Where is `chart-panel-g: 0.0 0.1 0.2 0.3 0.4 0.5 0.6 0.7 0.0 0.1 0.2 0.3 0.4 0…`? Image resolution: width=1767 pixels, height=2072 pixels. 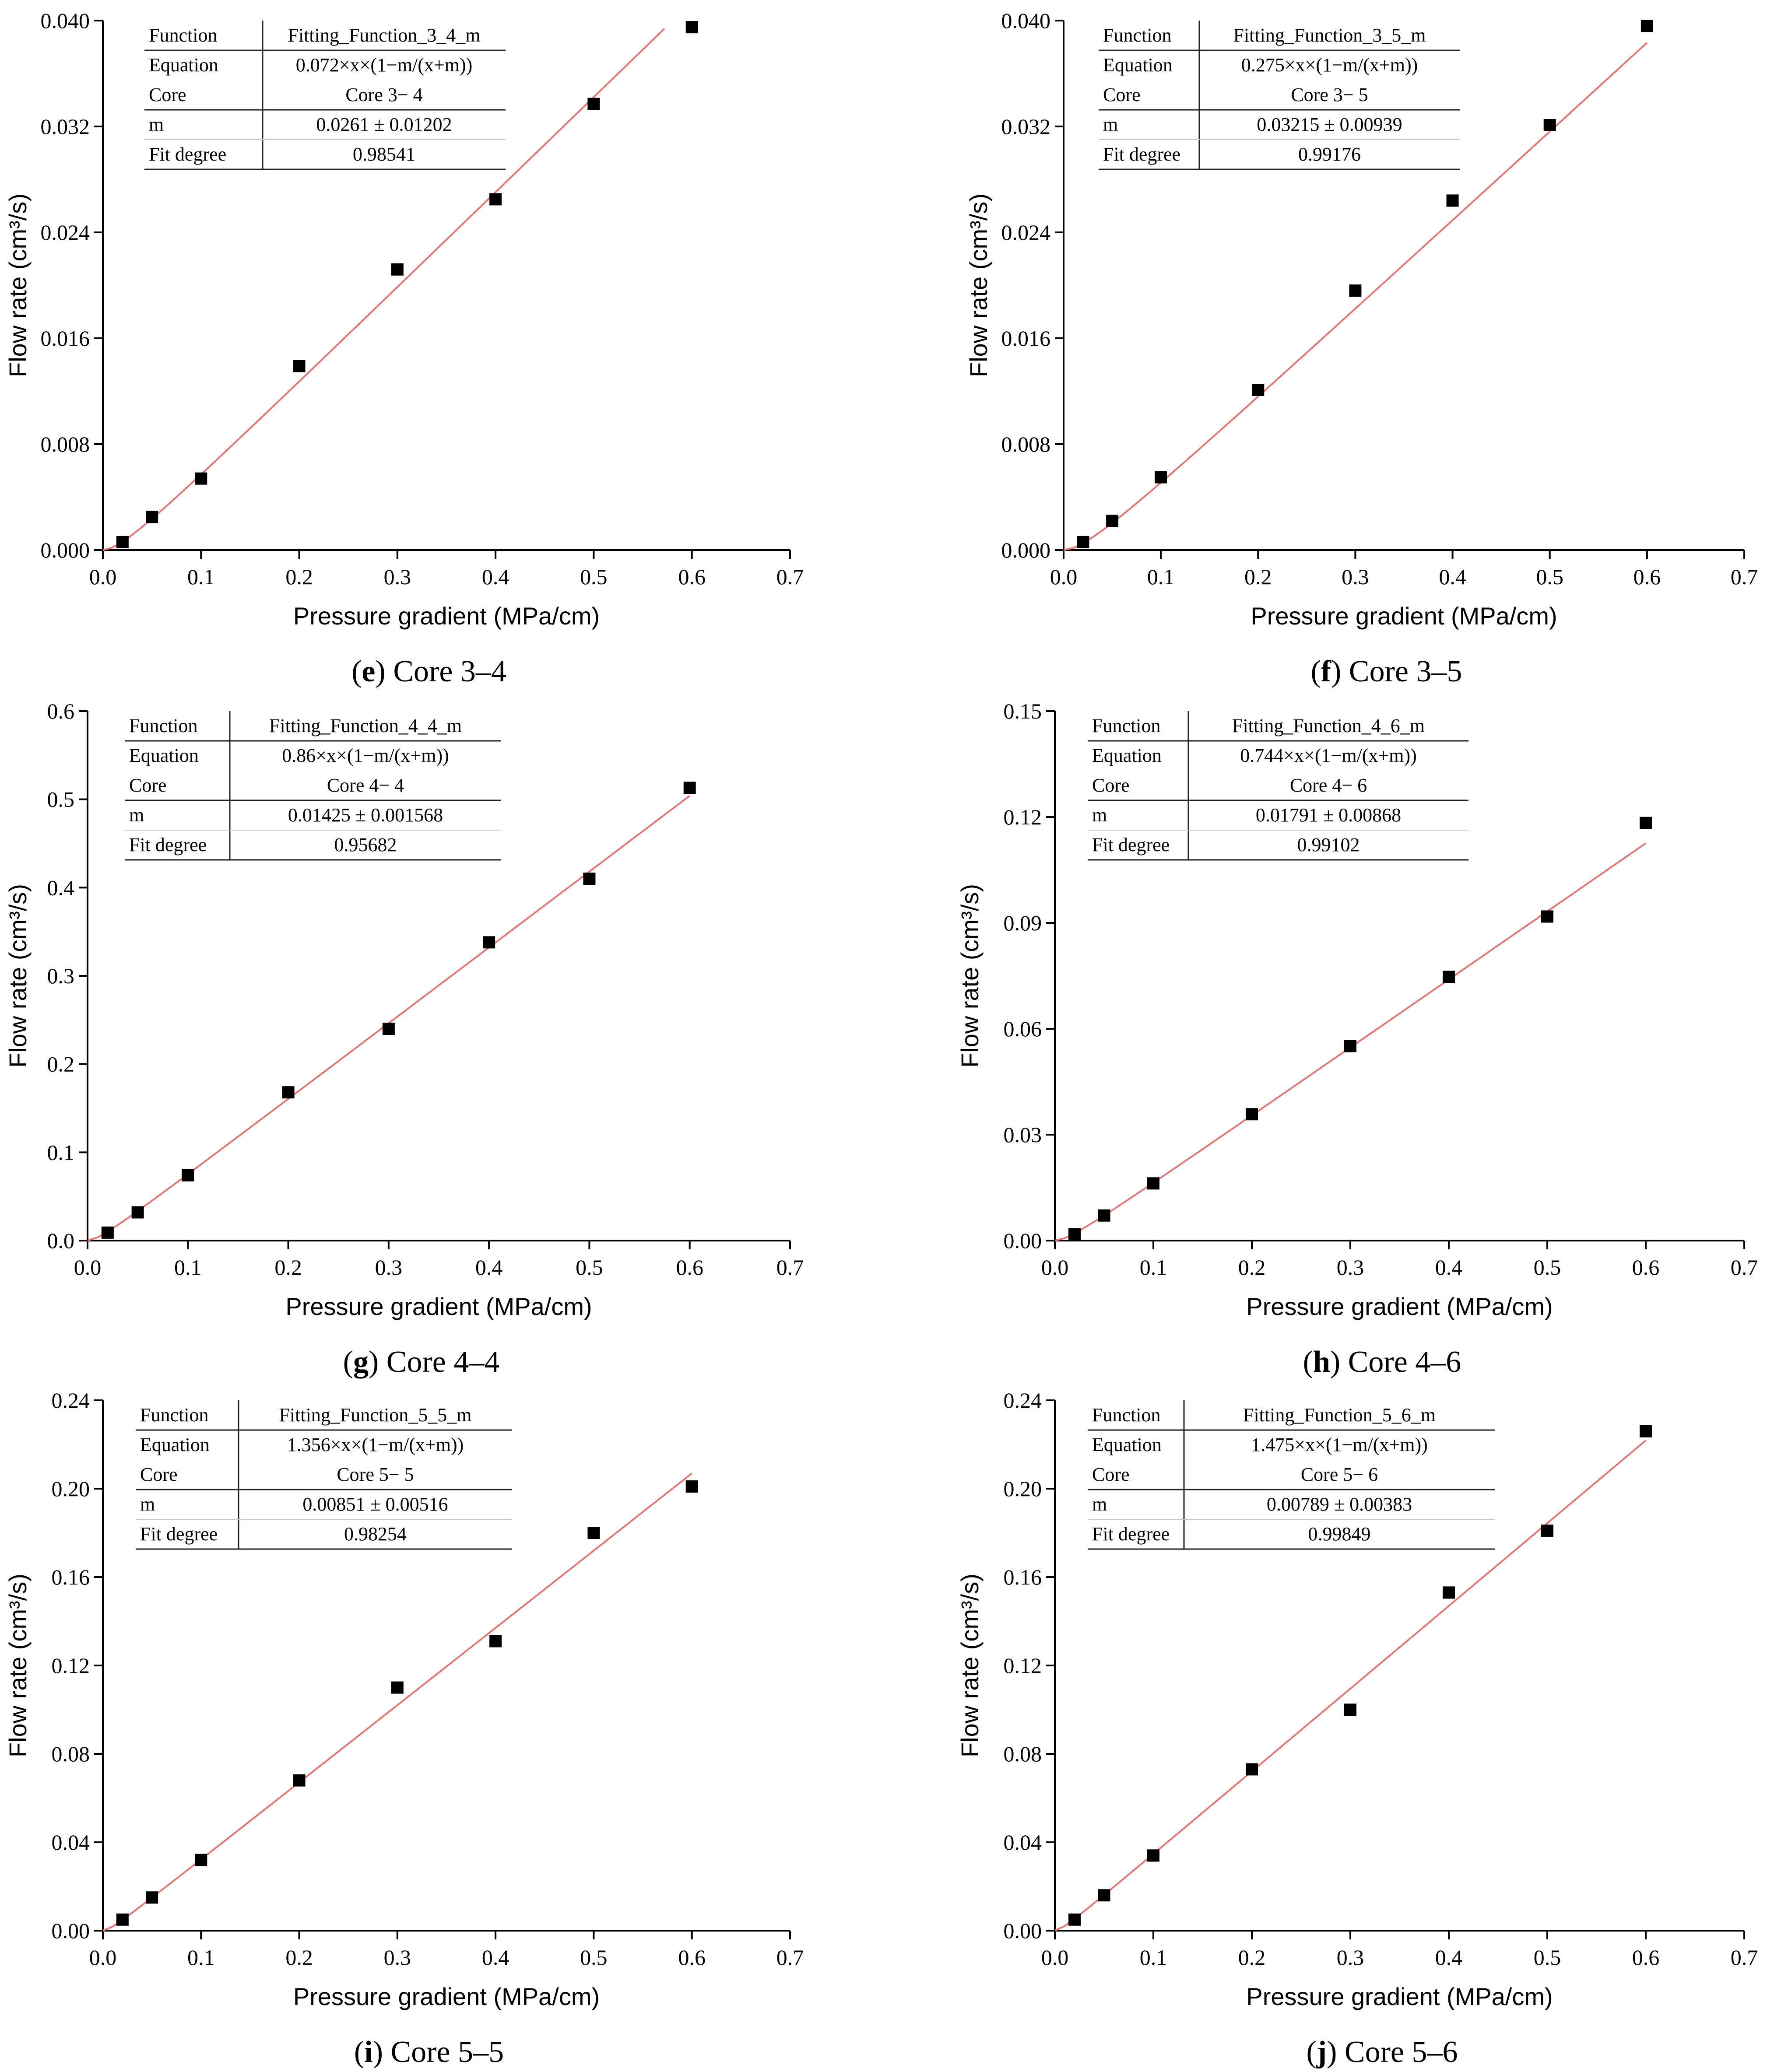
chart-panel-g: 0.0 0.1 0.2 0.3 0.4 0.5 0.6 0.7 0.0 0.1 0.2 0.3 0.4 0… is located at coordinates (404, 1039).